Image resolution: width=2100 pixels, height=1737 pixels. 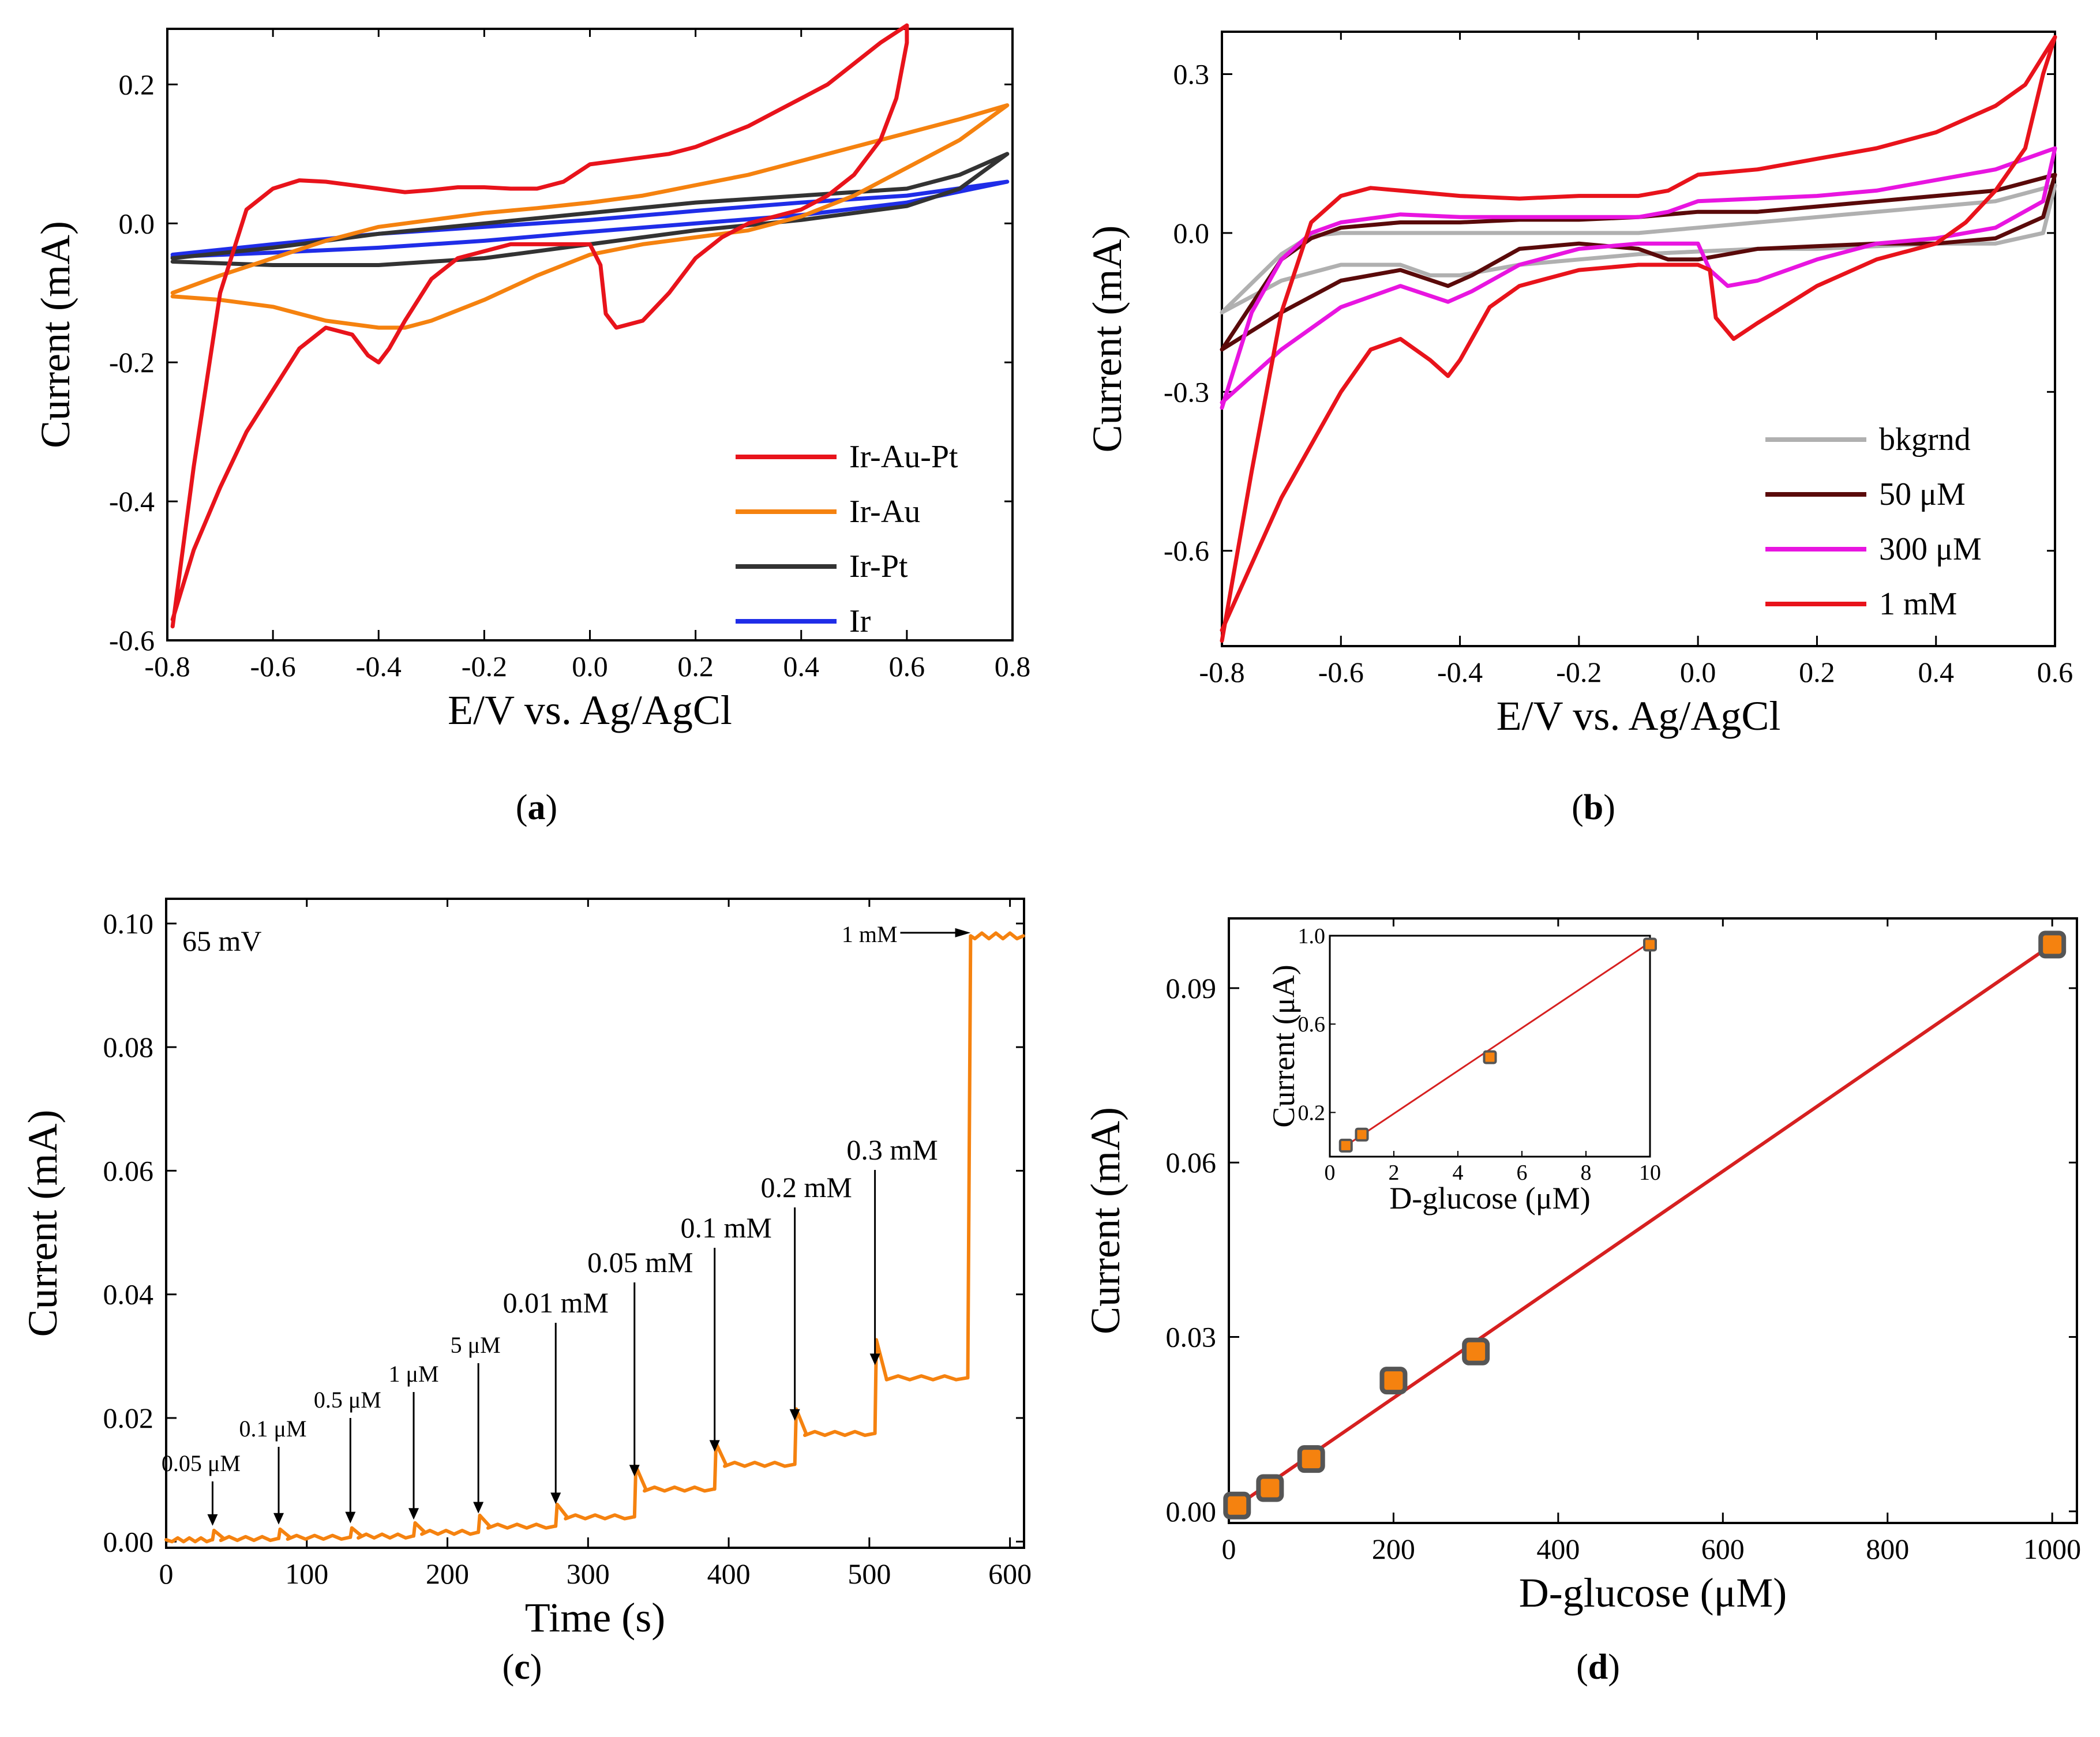 I want to click on inset-y-tick-label: 0.6, so click(x=1312, y=1024).